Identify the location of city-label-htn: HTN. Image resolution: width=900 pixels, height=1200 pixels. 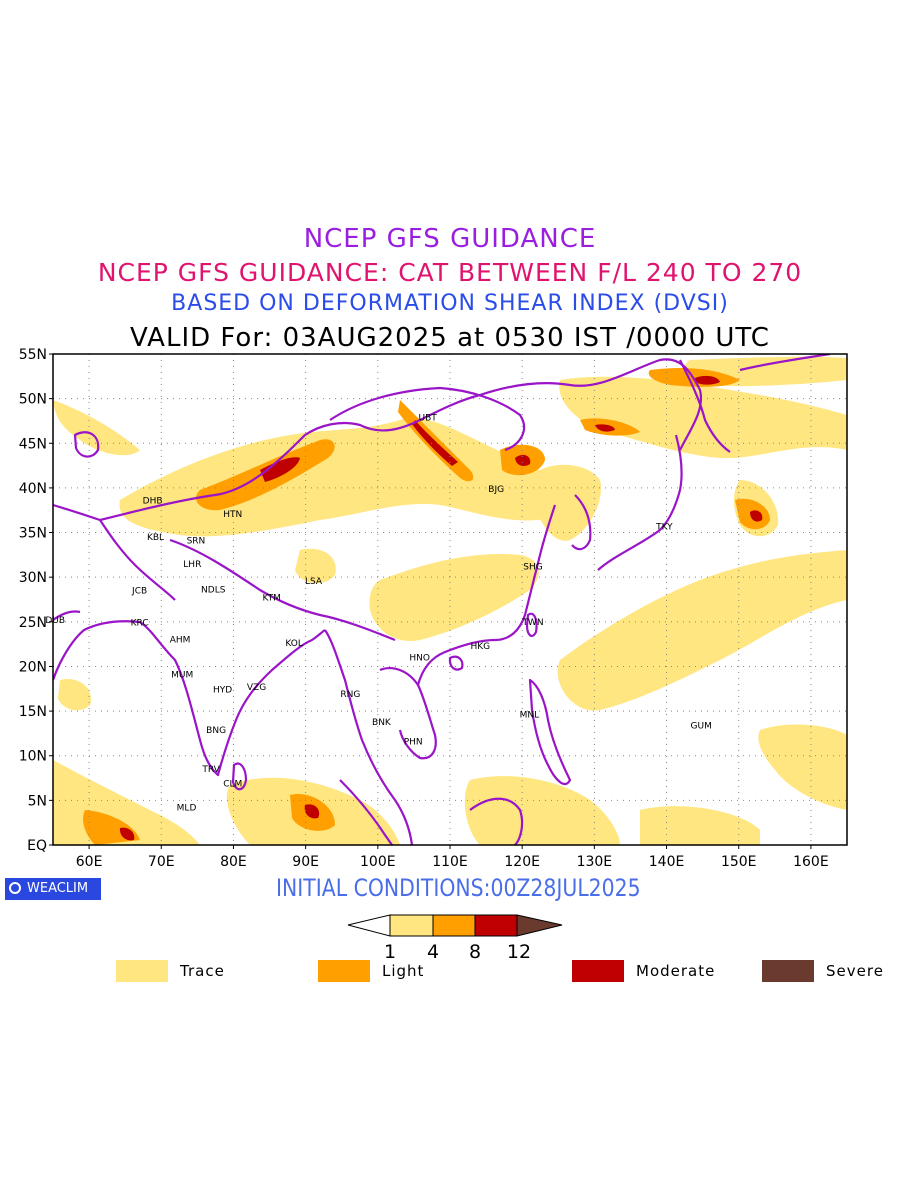
(232, 515).